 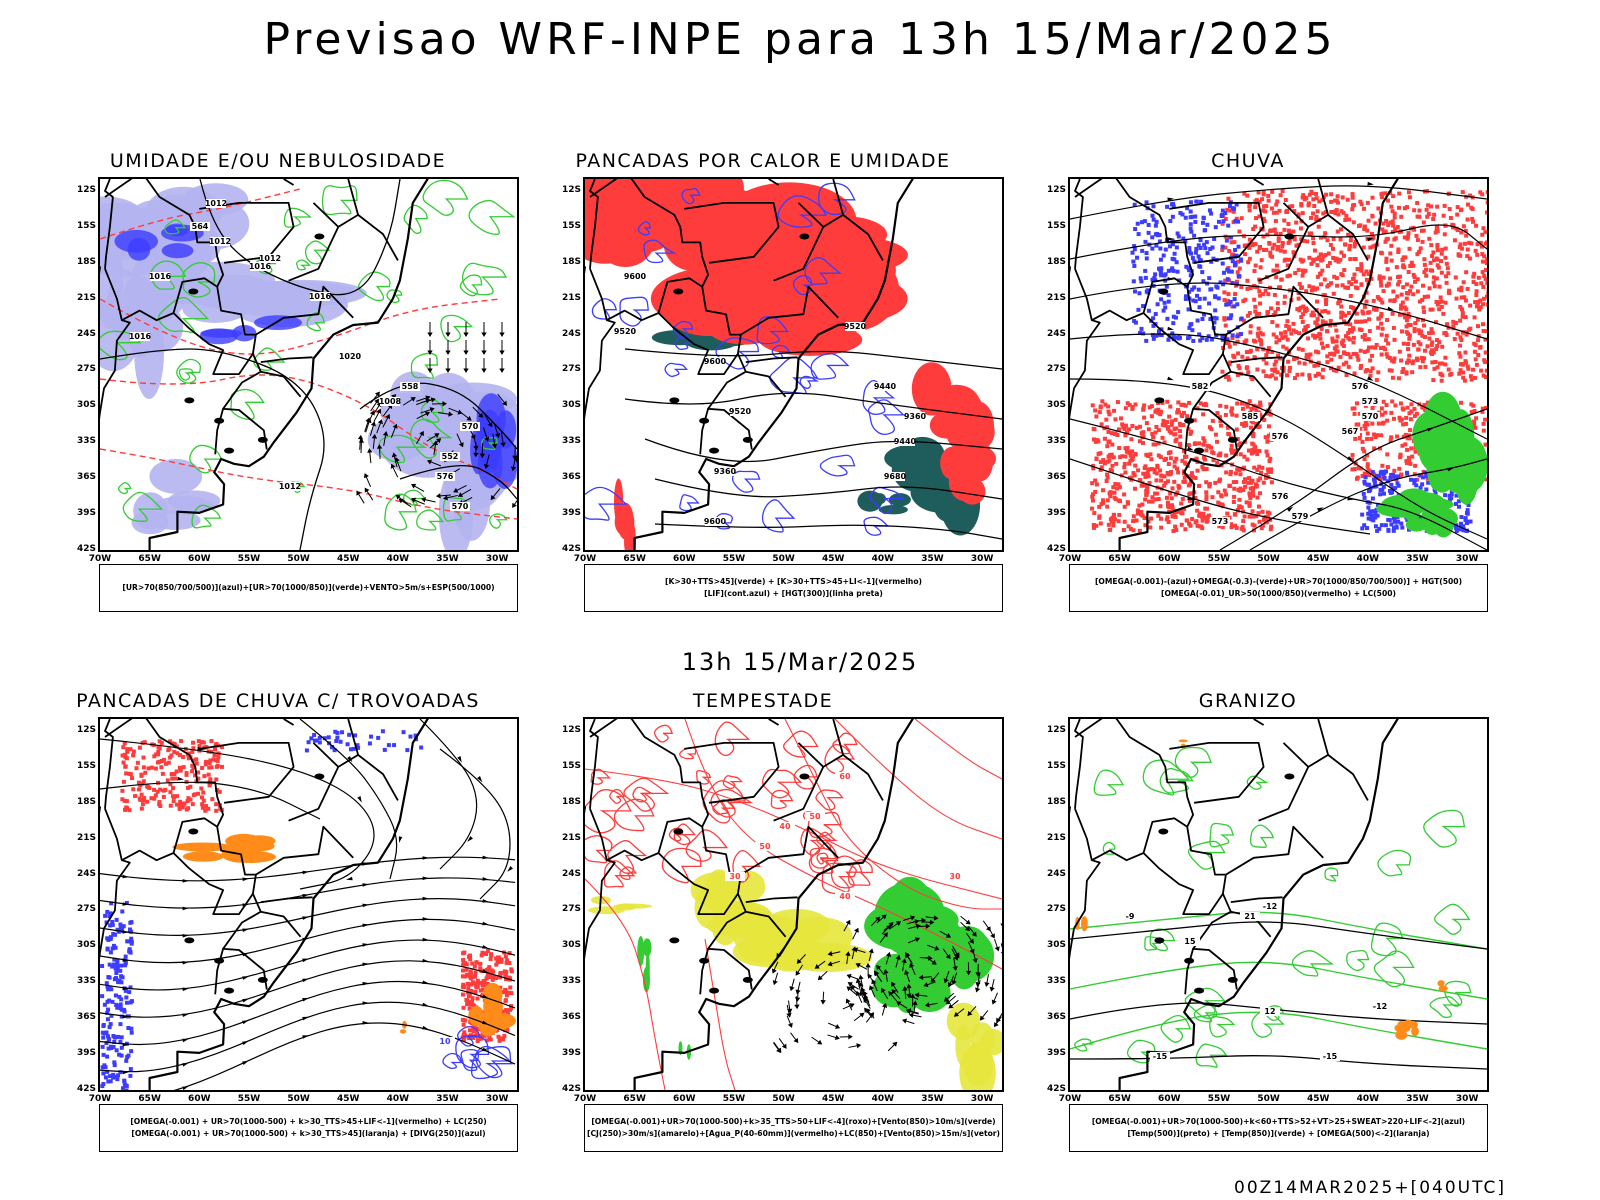 What do you see at coordinates (350, 356) in the screenshot?
I see `contour-label: 1020` at bounding box center [350, 356].